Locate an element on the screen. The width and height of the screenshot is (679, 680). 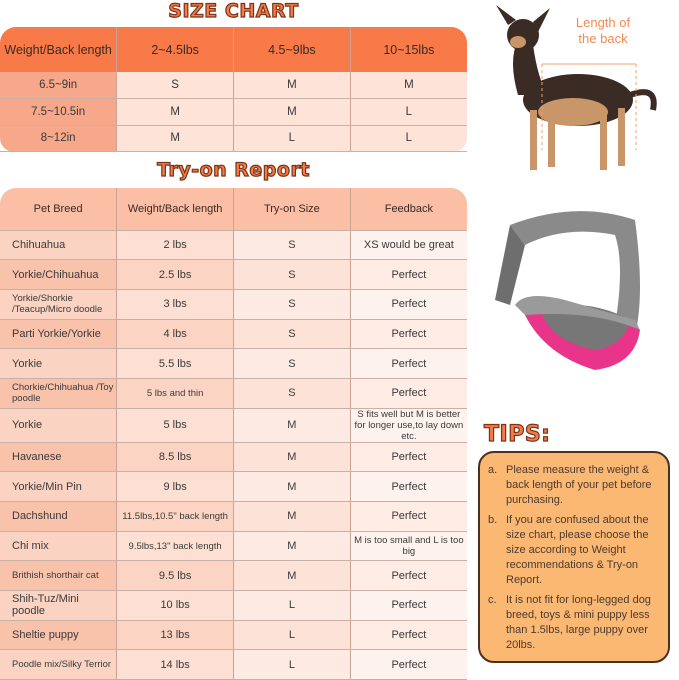
try-on-cell: Chorkie/Chihuahua /Toy poodle is located at coordinates (59, 393).